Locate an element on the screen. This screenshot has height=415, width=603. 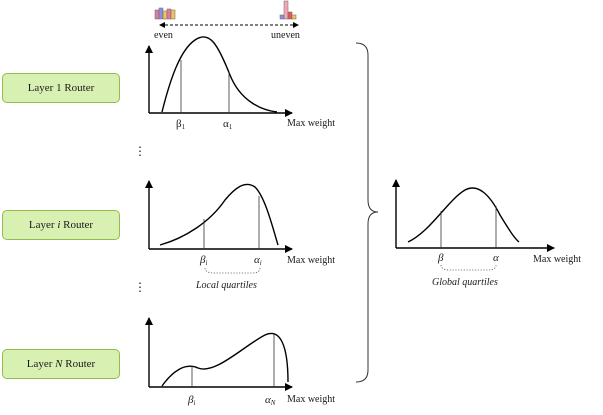
even-histogram-icon is located at coordinates (165, 13).